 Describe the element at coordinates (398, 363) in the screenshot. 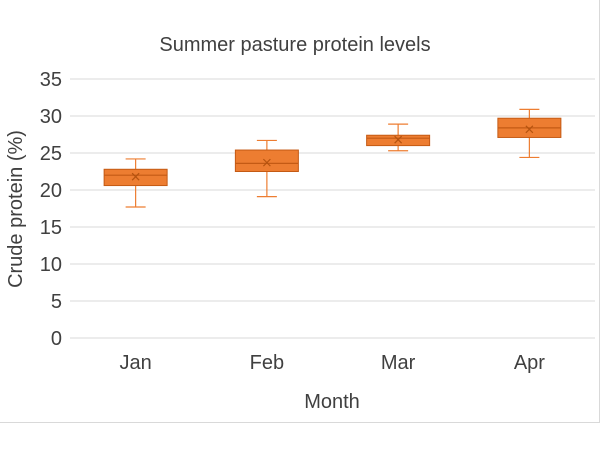

I see `x-tick-label: Mar` at that location.